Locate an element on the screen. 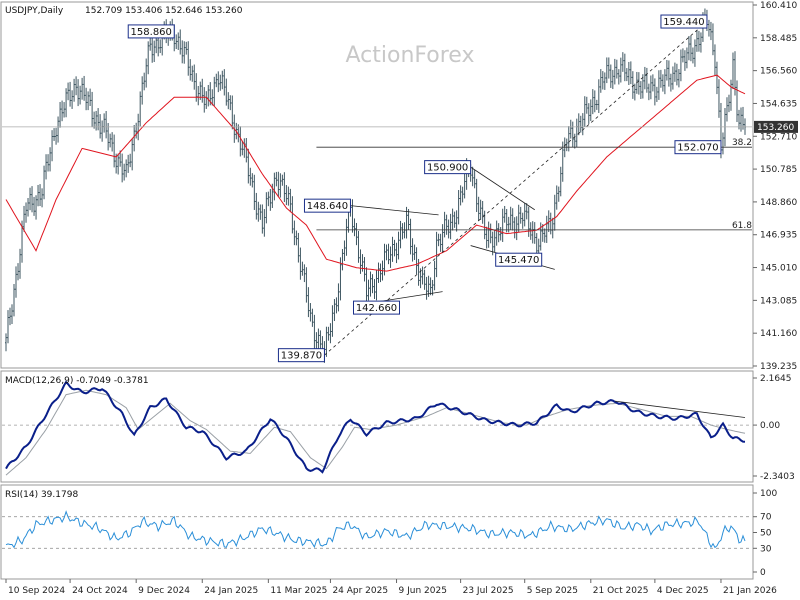 This screenshot has height=600, width=800. price-tick-label: 152.710 is located at coordinates (778, 137).